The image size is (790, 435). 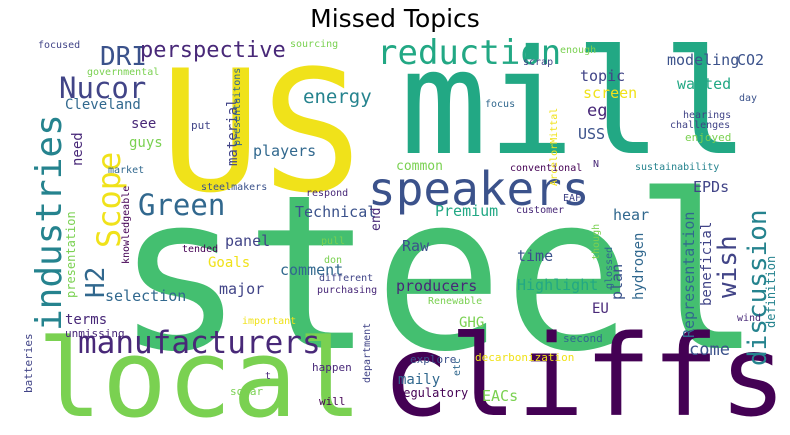 I want to click on word-ghg: GHG, so click(x=472, y=323).